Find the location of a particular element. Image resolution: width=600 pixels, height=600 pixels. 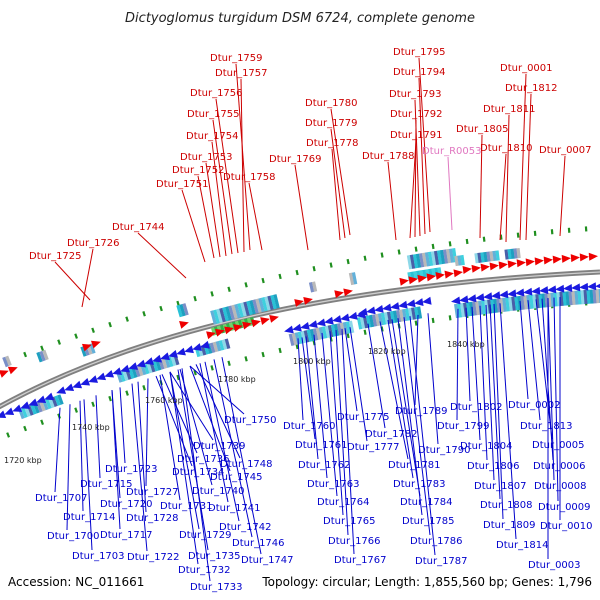

kbp-position-label: 1780 kbp is located at coordinates (237, 379).